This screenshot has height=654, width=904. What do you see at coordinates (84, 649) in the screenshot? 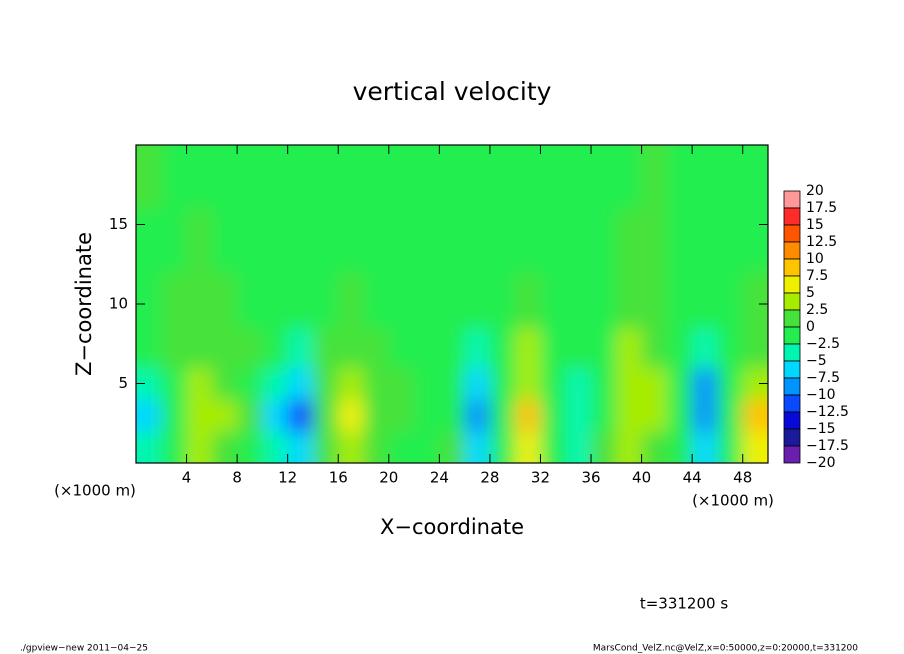
I see `footer-left: ./gpview−new 2011−04−25` at bounding box center [84, 649].